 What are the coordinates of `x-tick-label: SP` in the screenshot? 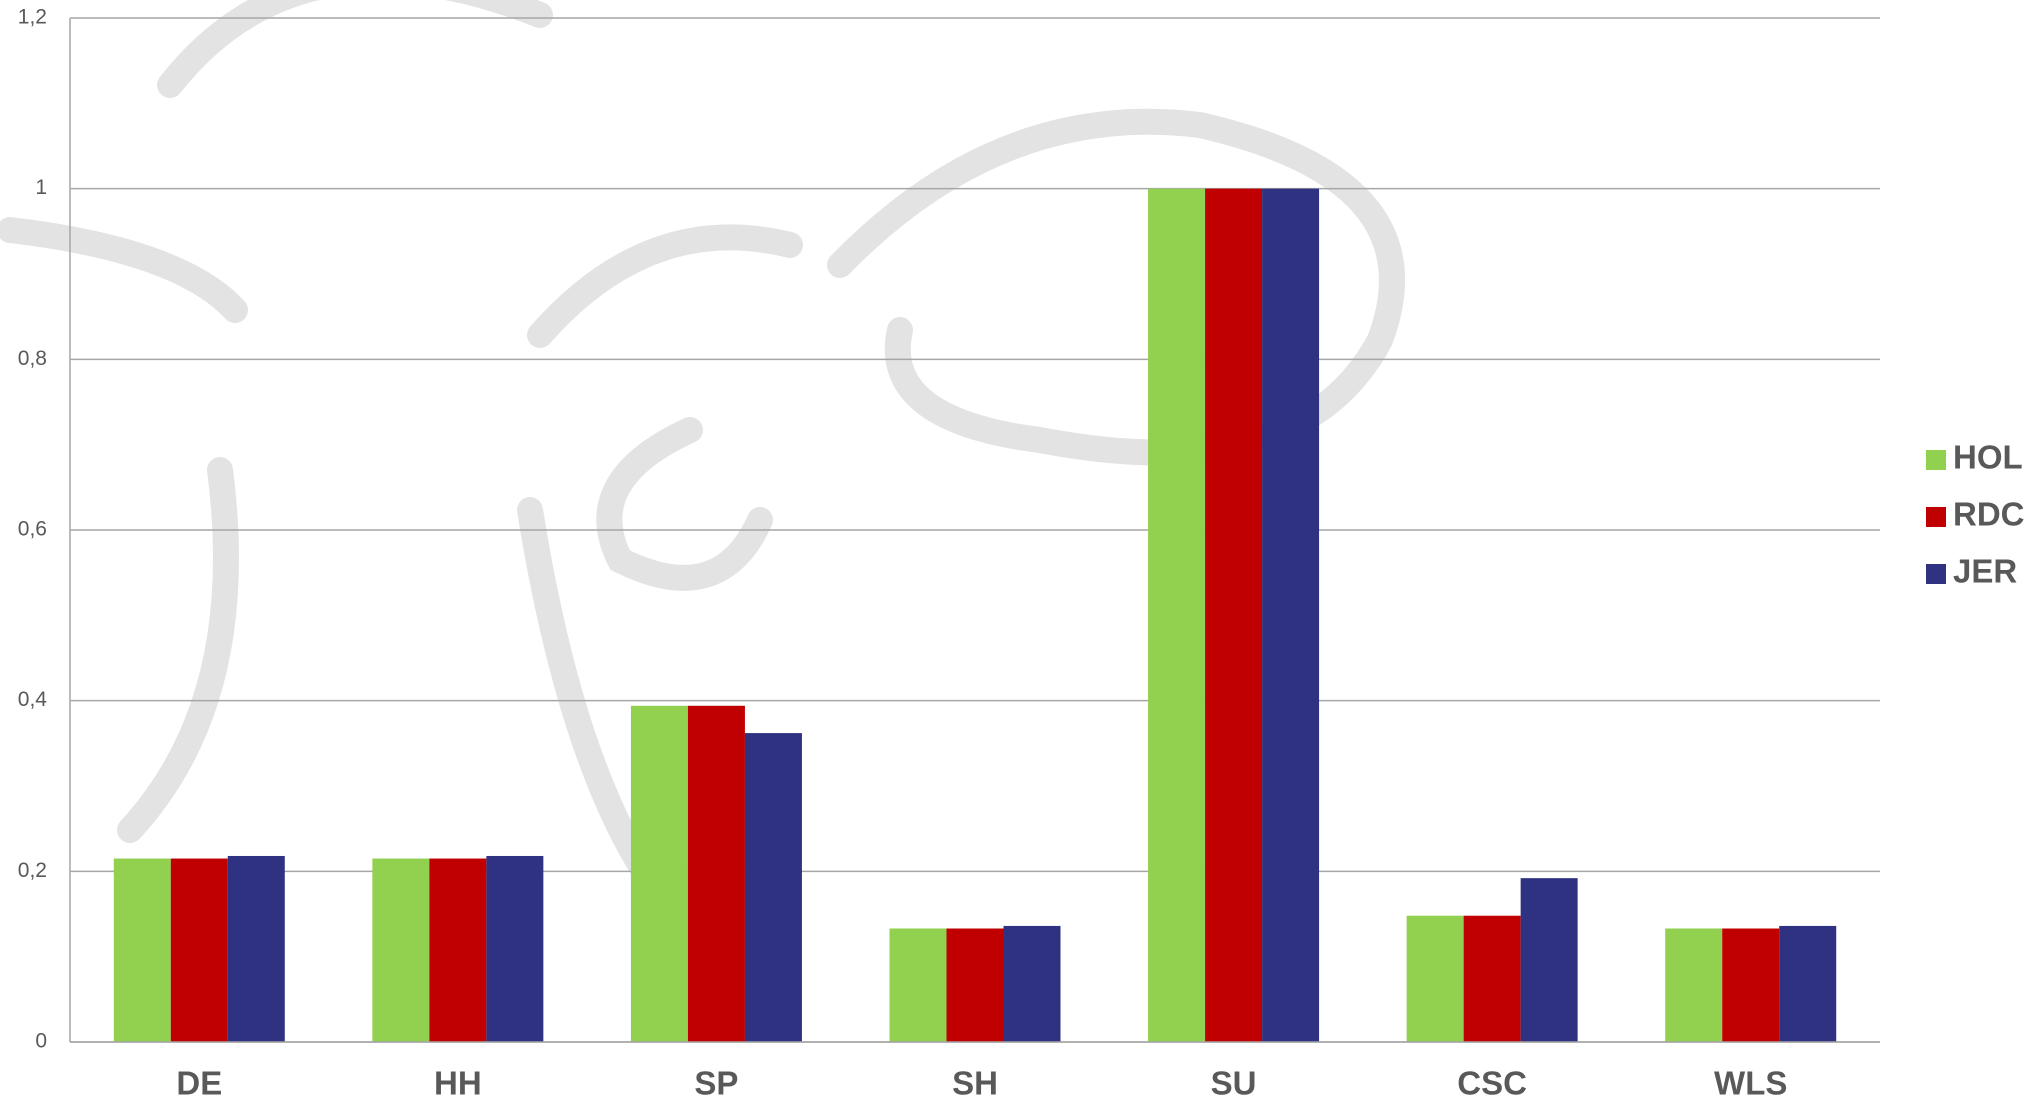 It's located at (716, 1083).